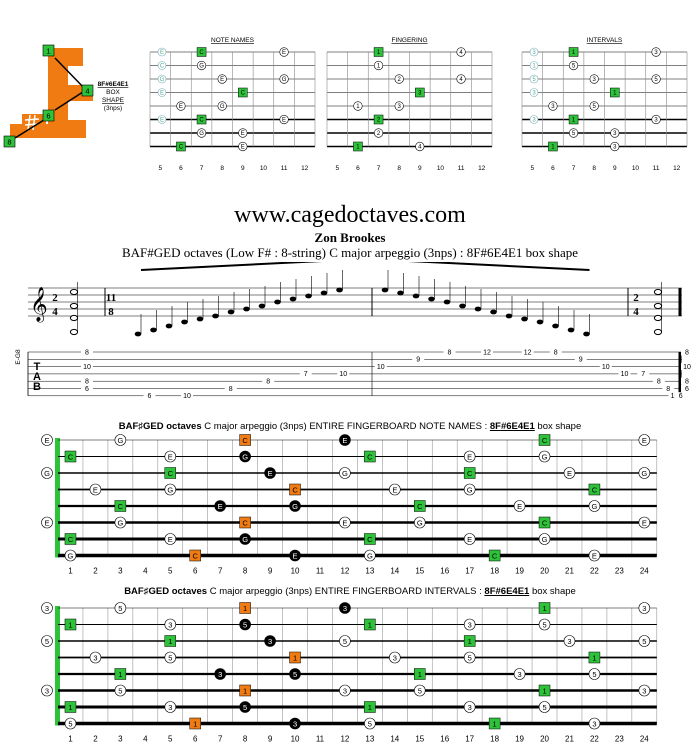 Image resolution: width=700 pixels, height=746 pixels. Describe the element at coordinates (677, 168) in the screenshot. I see `mini-fret-number: 12` at that location.